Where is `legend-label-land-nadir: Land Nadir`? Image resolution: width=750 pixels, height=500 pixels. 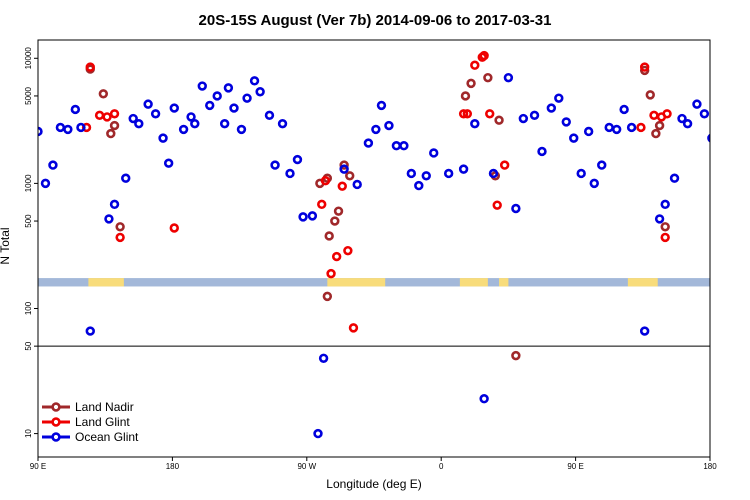 legend-label-land-nadir: Land Nadir is located at coordinates (104, 407).